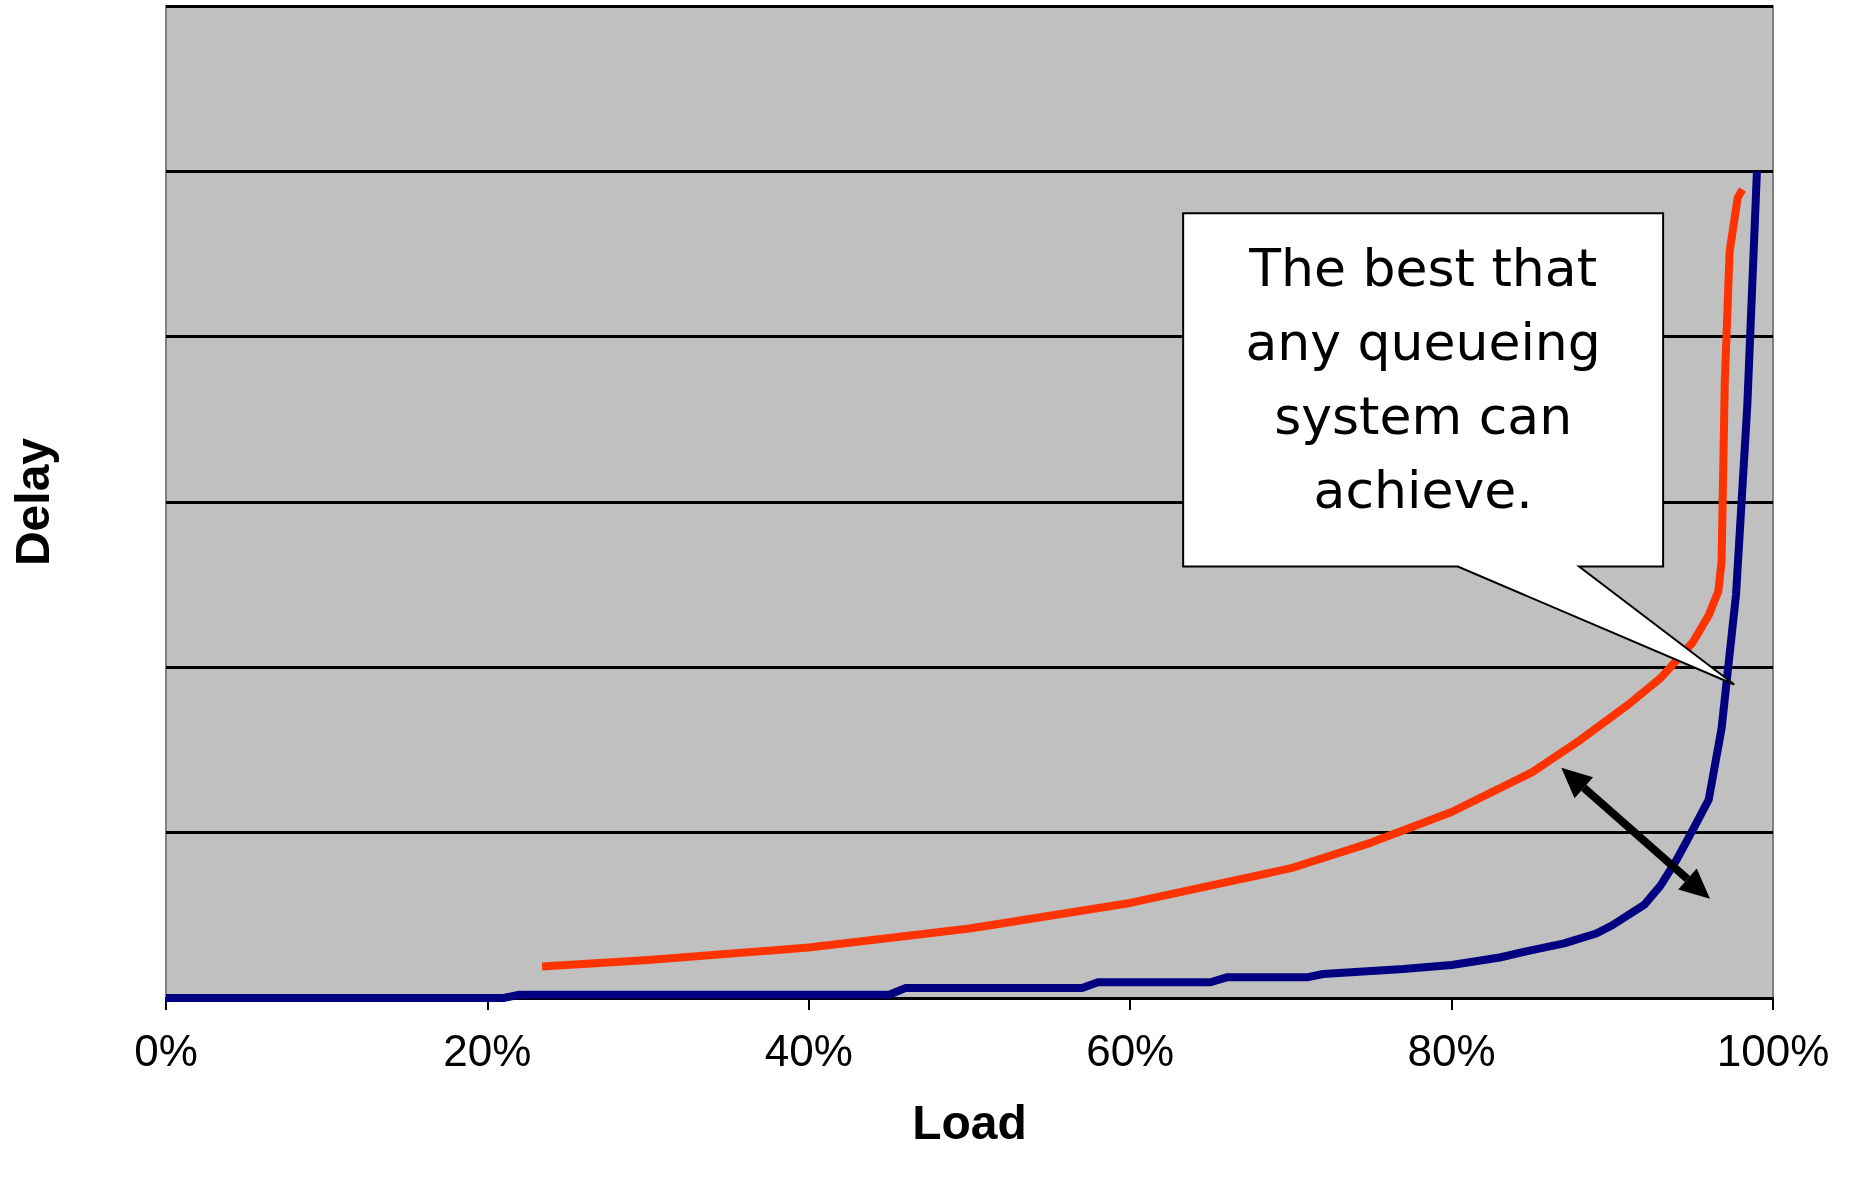  What do you see at coordinates (487, 1050) in the screenshot?
I see `x-tick-label: 20%` at bounding box center [487, 1050].